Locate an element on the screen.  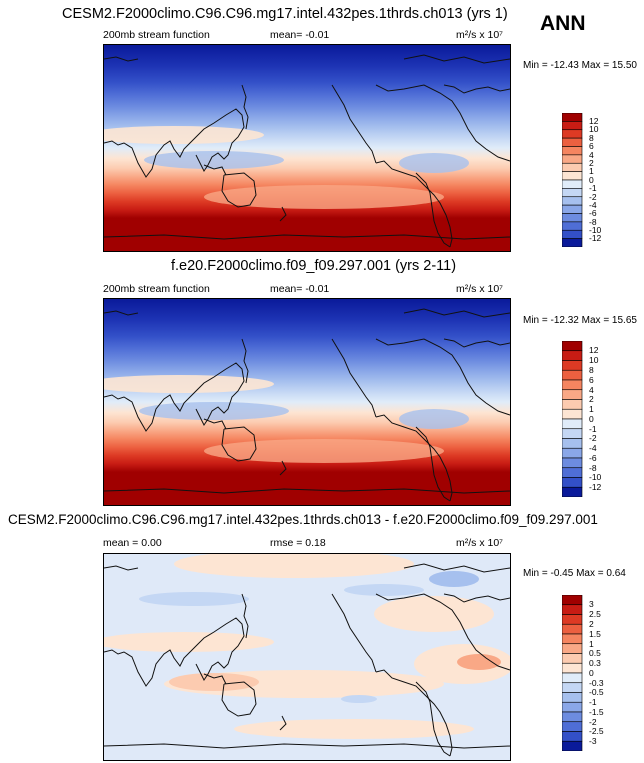
panel-2-colorbar-bins is located at coordinates (572, 419).